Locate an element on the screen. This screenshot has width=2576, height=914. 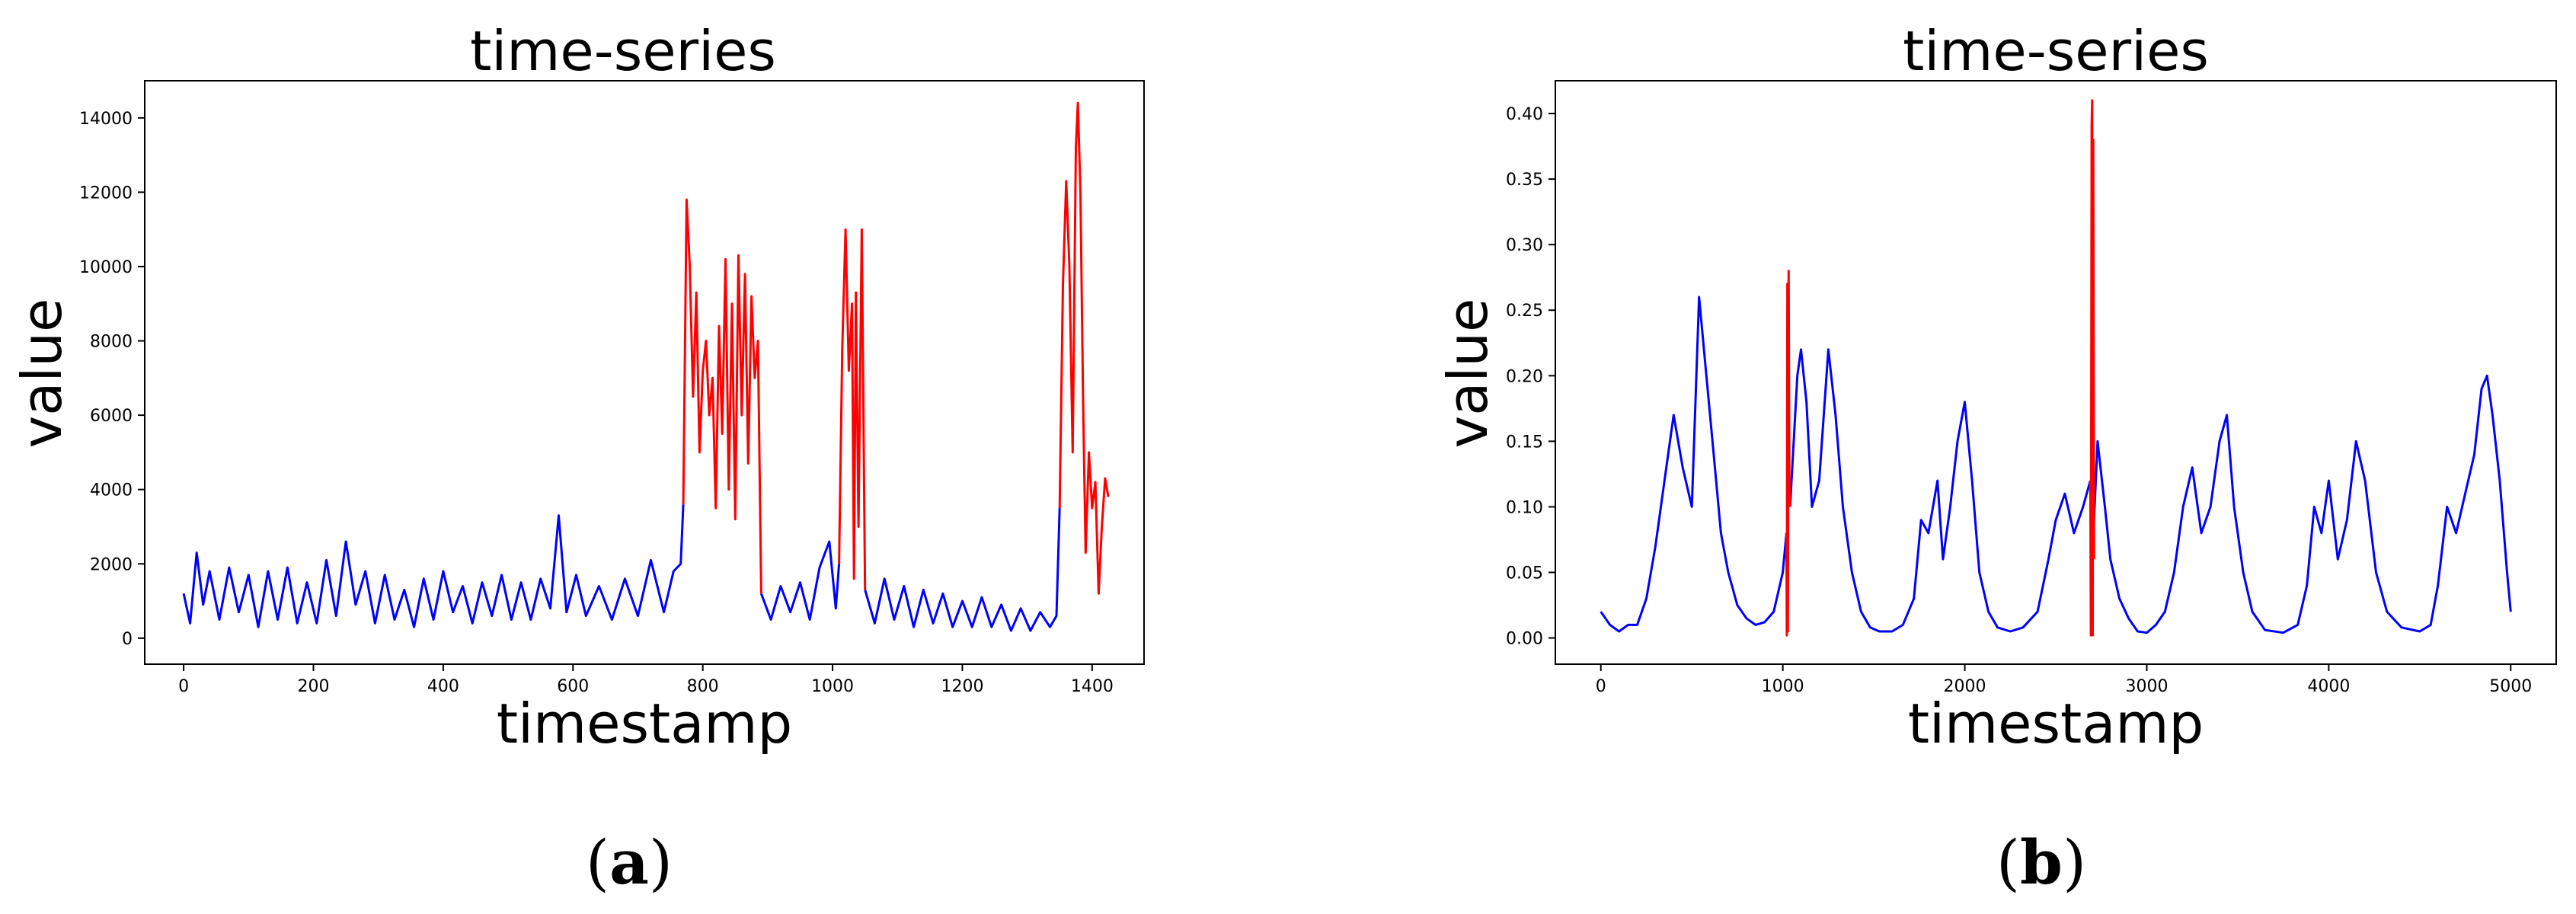
panel-a-ytick-label: 8000 is located at coordinates (112, 342).